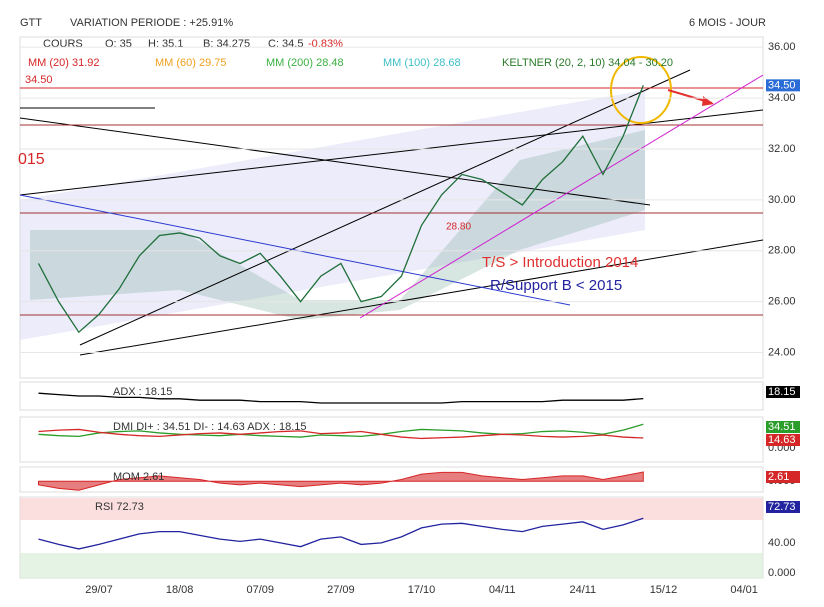  Describe the element at coordinates (582, 590) in the screenshot. I see `x-tick-label: 24/11` at that location.